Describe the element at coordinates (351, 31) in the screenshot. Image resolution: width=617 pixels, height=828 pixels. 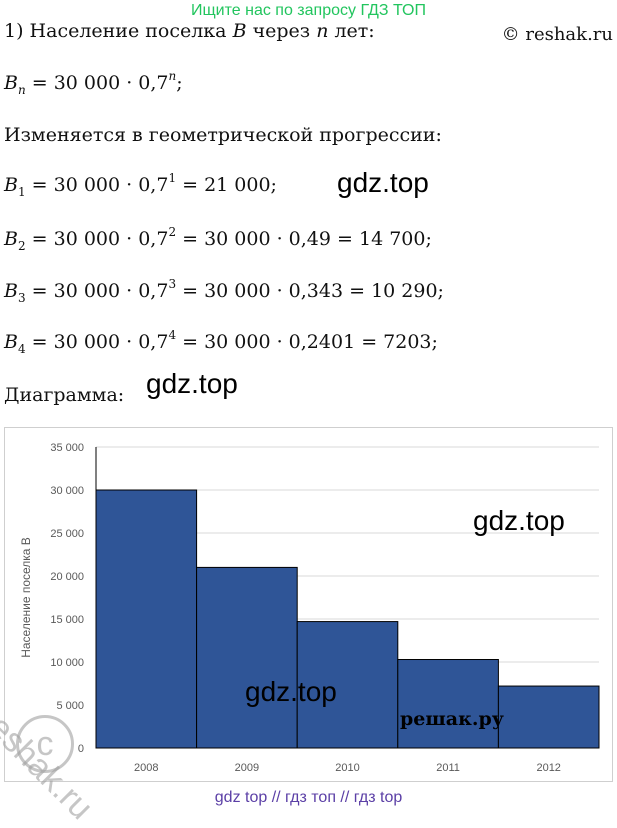
I see `statement-suffix: лет:` at that location.